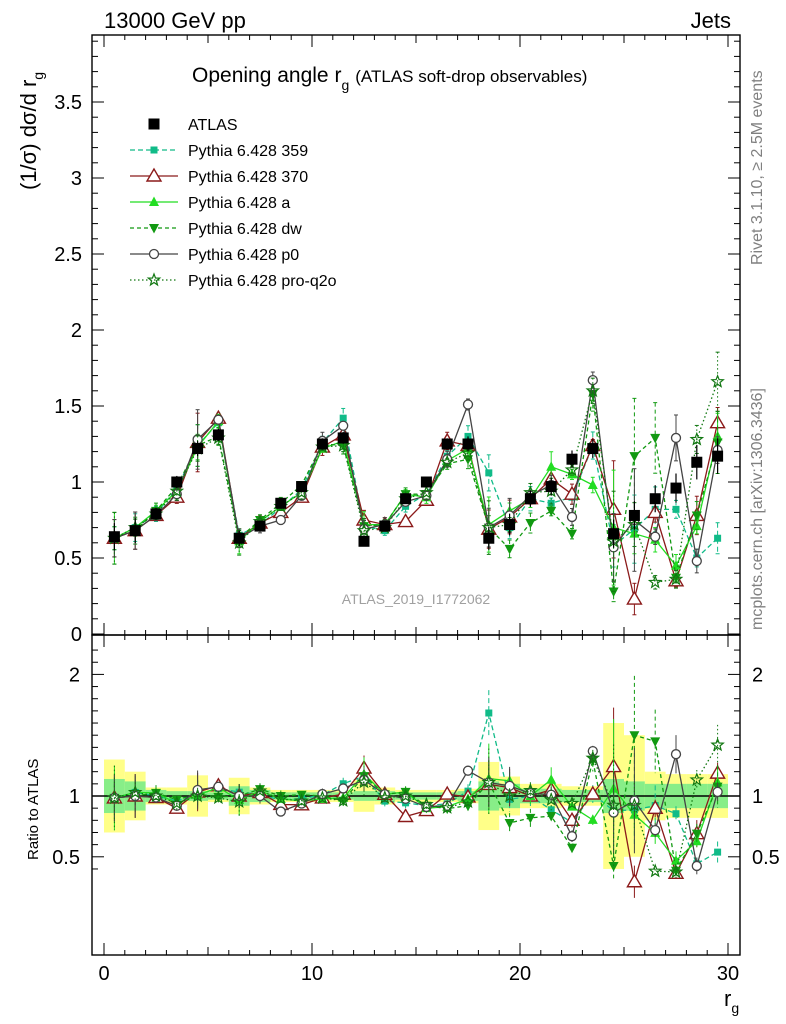 The image size is (786, 1024). Describe the element at coordinates (74, 675) in the screenshot. I see `y-tick-label-ratio: 2` at that location.